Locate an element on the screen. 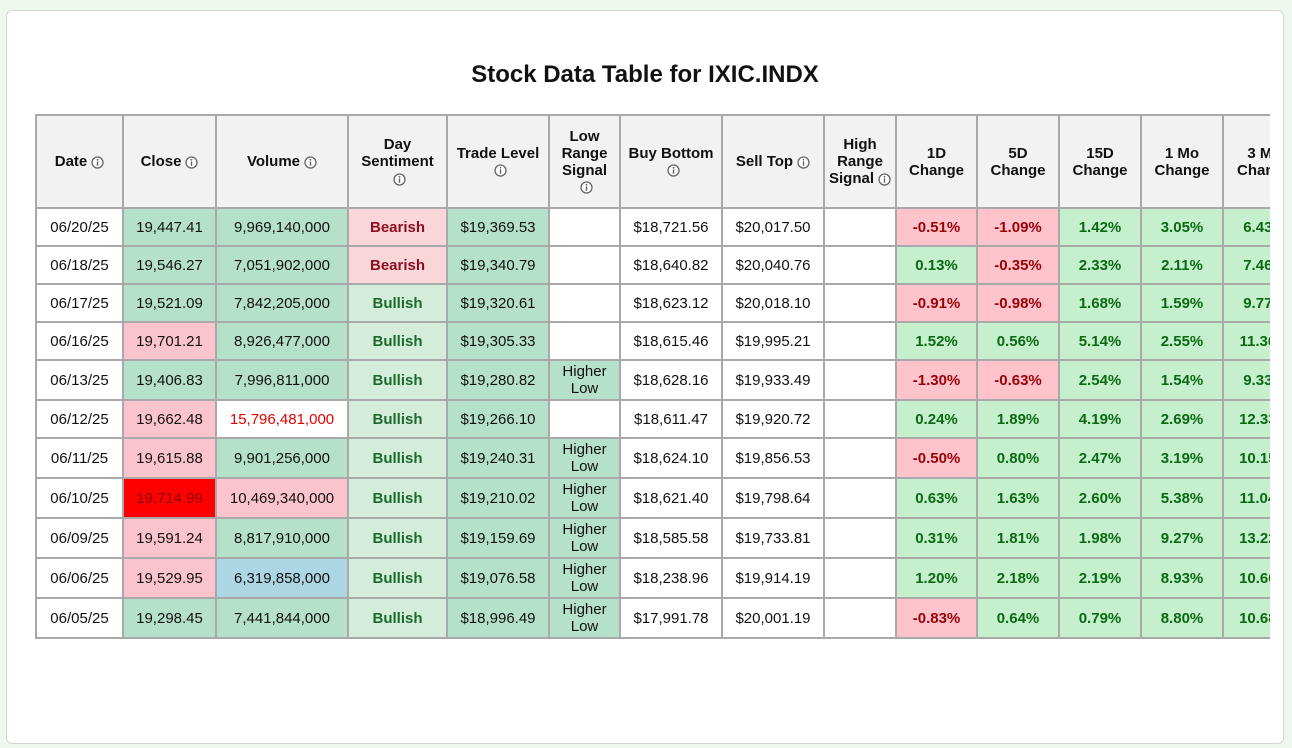 The height and width of the screenshot is (748, 1292). cell: 10,469,340,000 is located at coordinates (282, 498).